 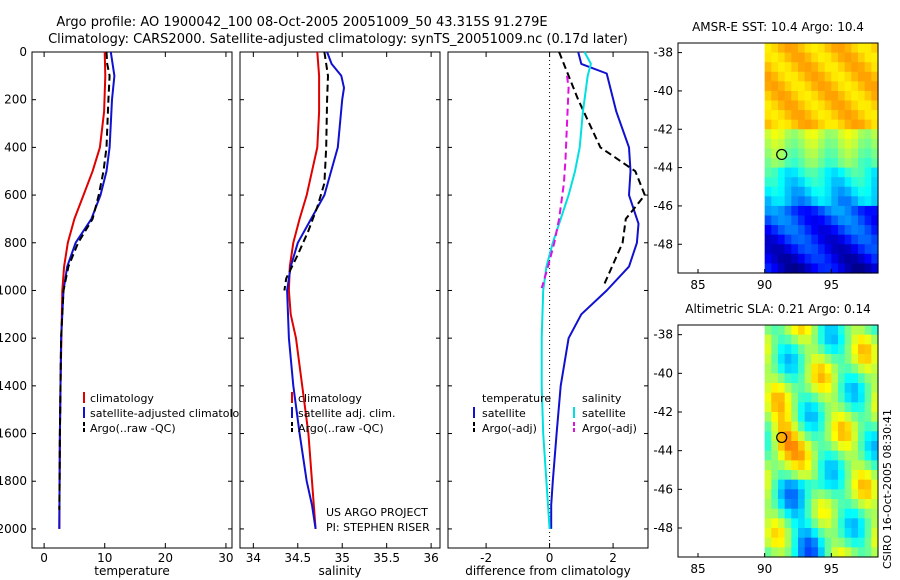 I want to click on y-tick-label: 1000, so click(x=13, y=290).